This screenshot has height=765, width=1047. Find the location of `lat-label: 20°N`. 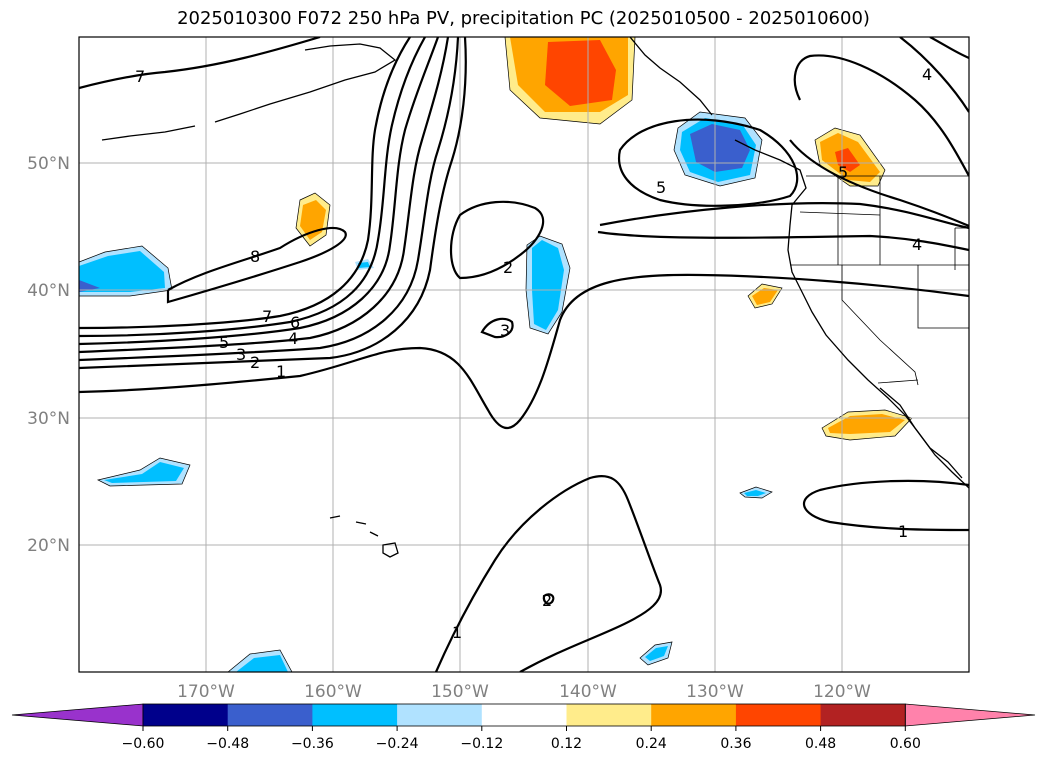

lat-label: 20°N is located at coordinates (48, 546).